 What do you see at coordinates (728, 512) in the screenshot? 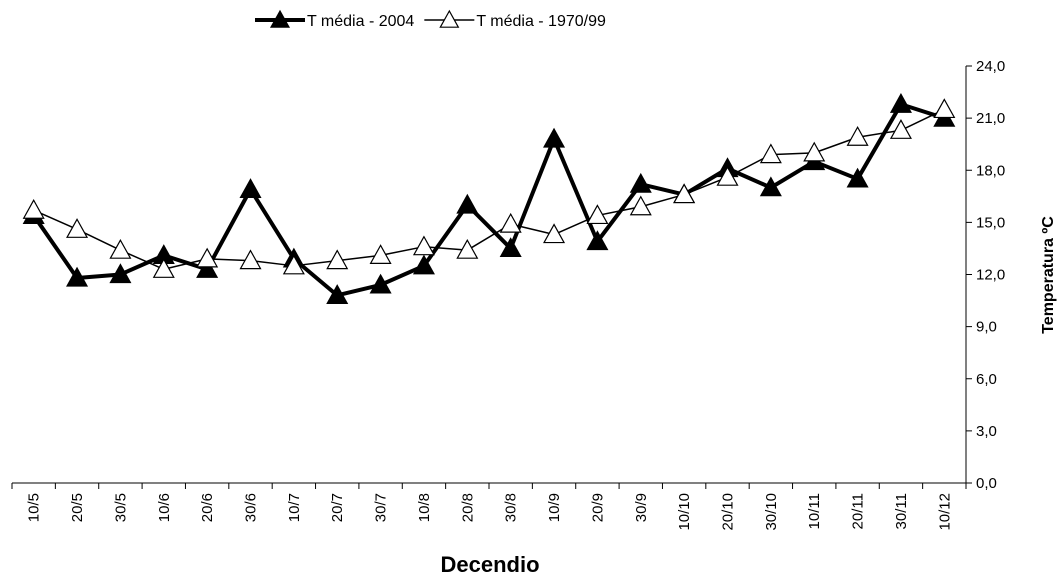
I see `x-tick-label: 20/10` at bounding box center [728, 512].